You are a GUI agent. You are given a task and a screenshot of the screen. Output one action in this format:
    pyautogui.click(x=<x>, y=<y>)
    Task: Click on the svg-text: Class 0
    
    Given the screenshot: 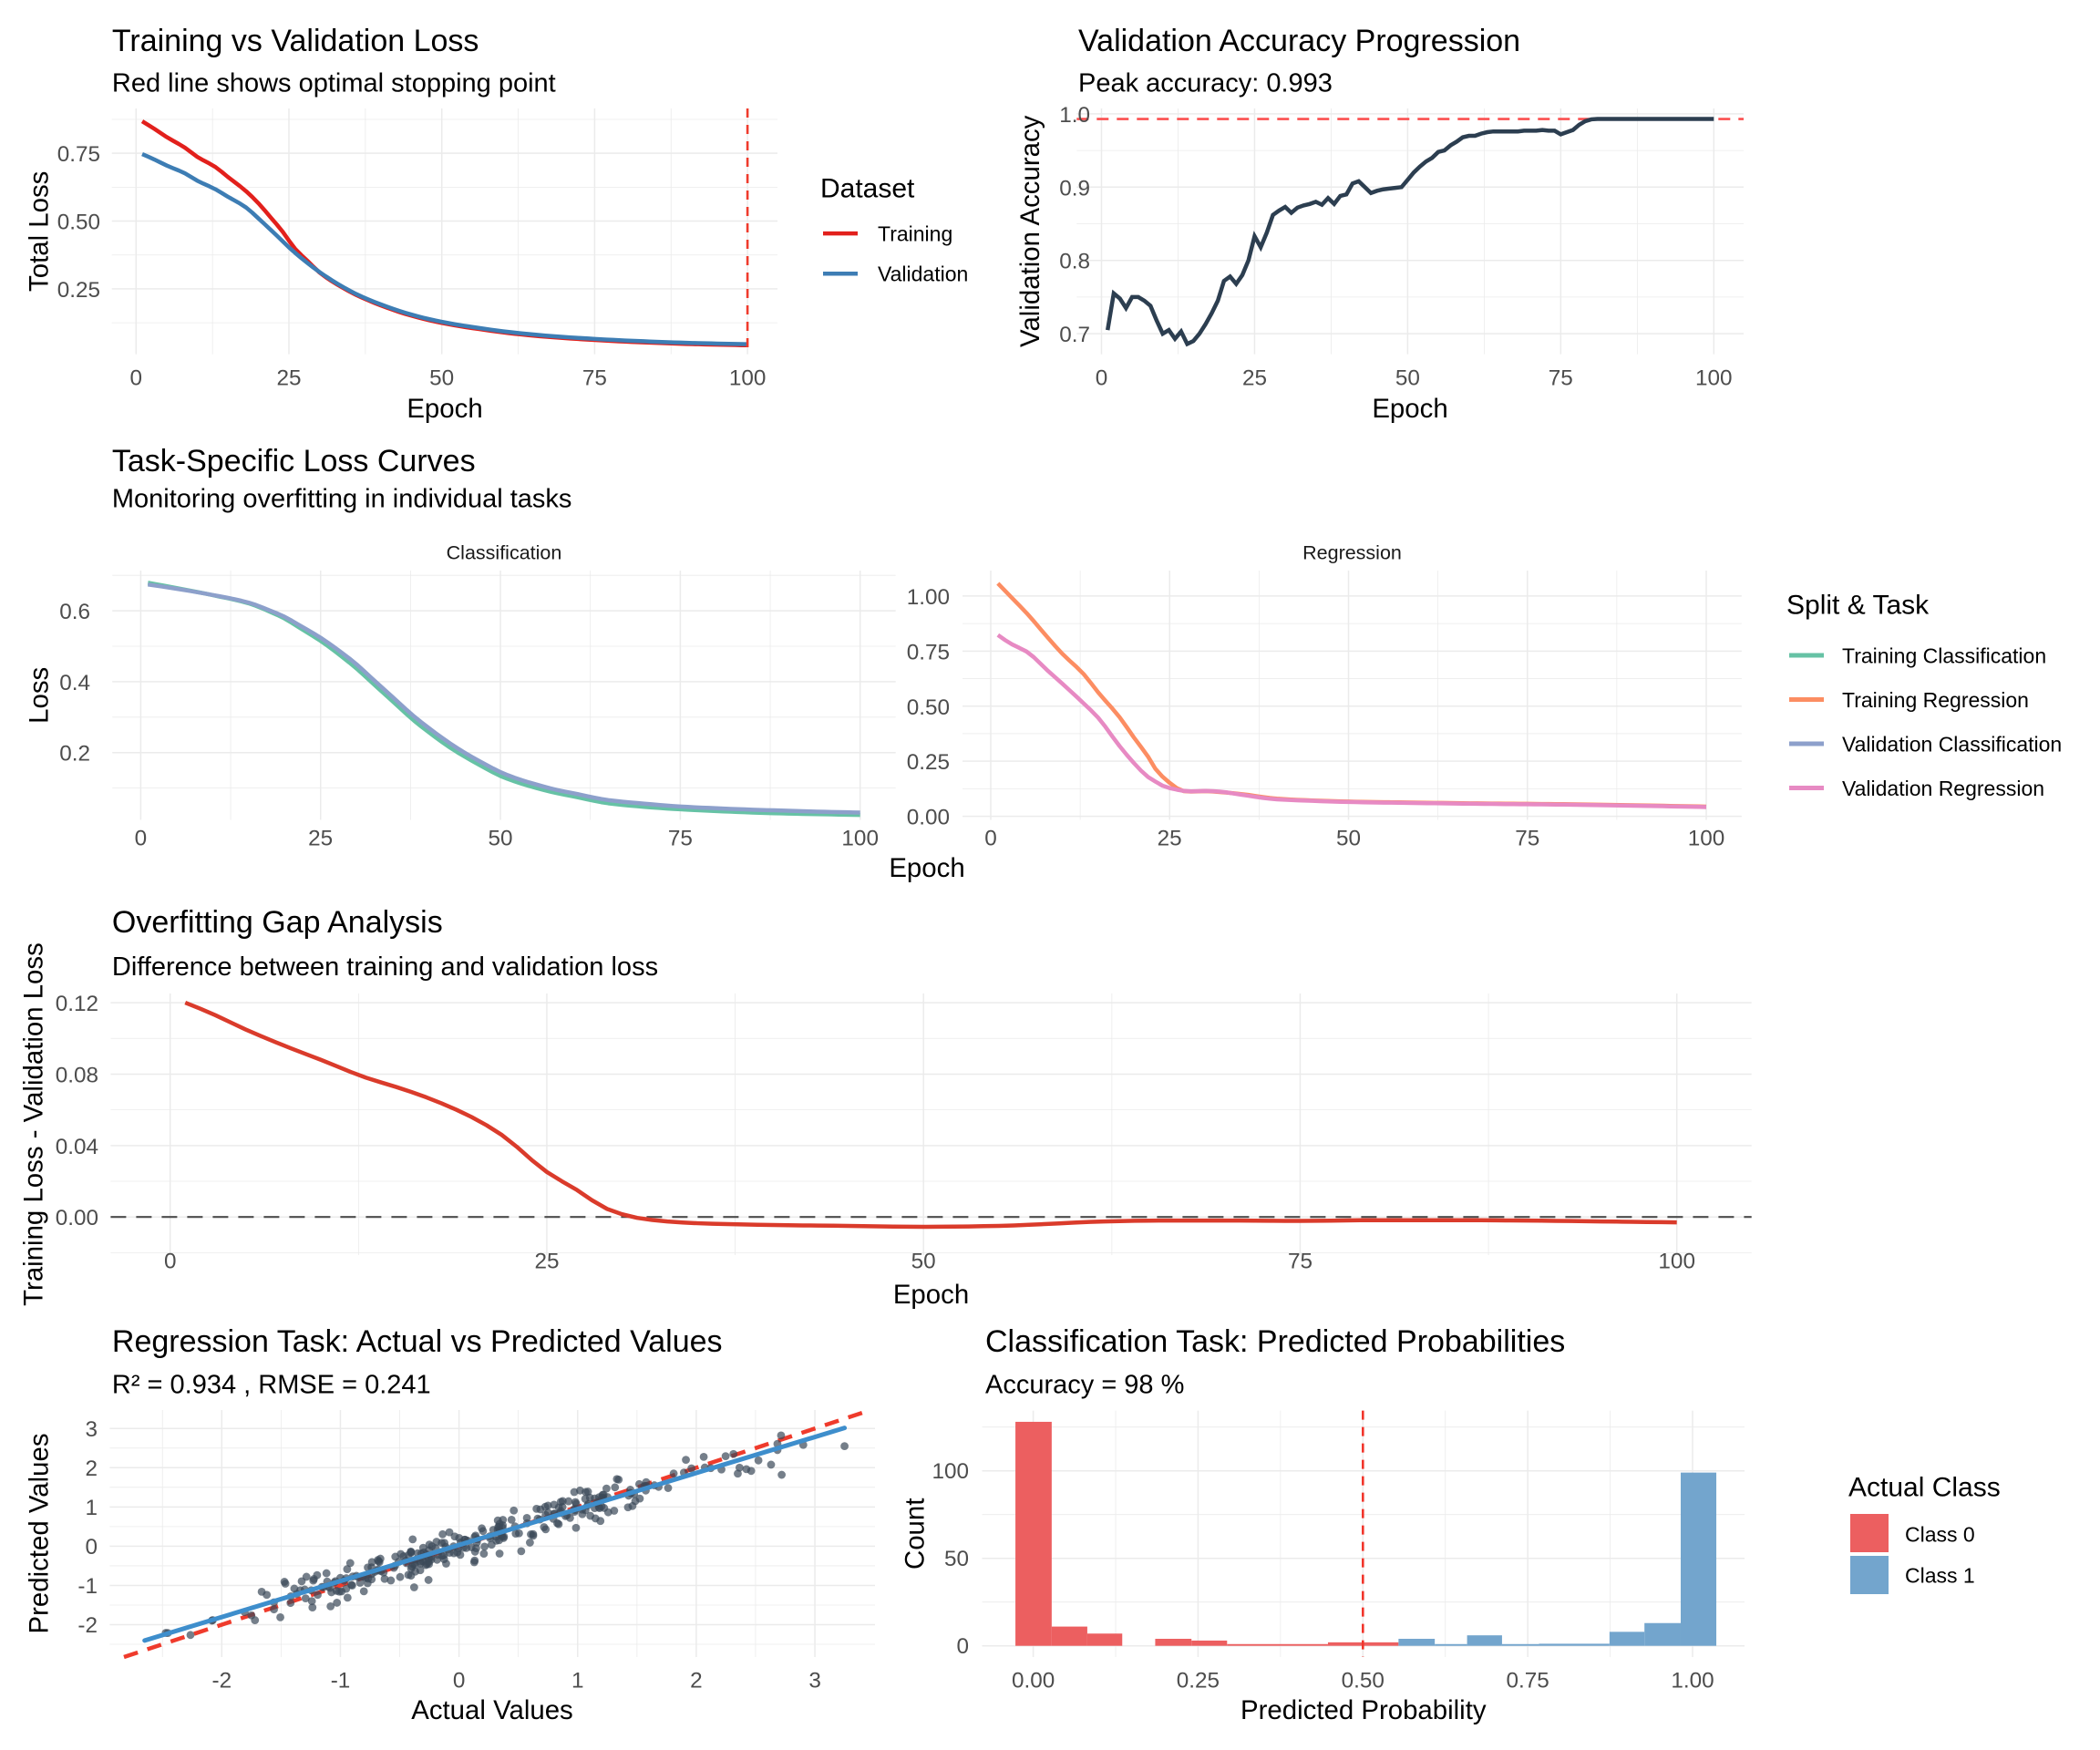 What is the action you would take?
    pyautogui.click(x=1940, y=1535)
    